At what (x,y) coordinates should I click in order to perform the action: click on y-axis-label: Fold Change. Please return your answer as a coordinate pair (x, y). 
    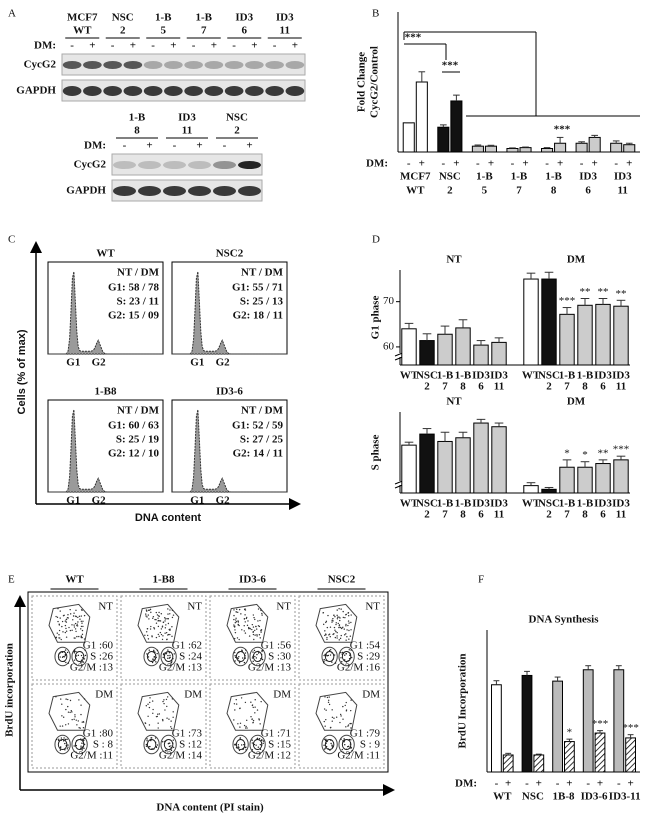
    Looking at the image, I should click on (362, 82).